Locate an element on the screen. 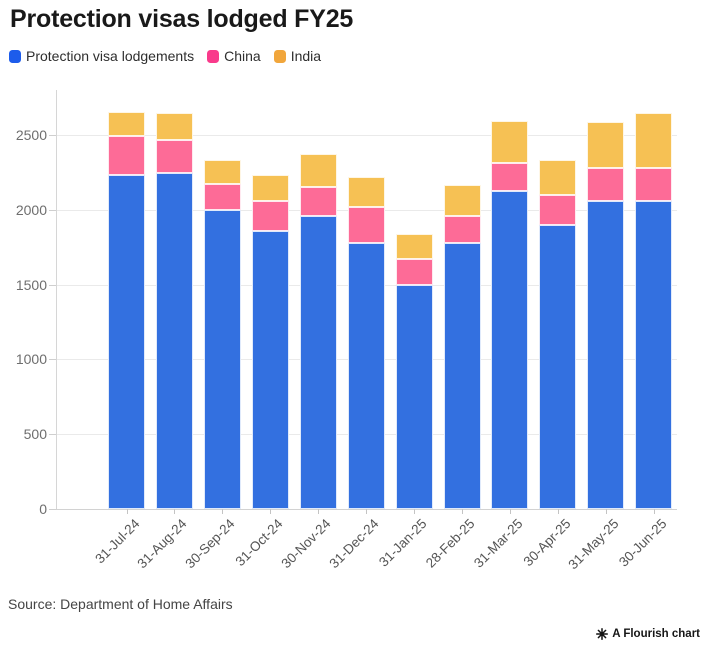 The image size is (713, 655). flourish-asterisk-icon is located at coordinates (602, 634).